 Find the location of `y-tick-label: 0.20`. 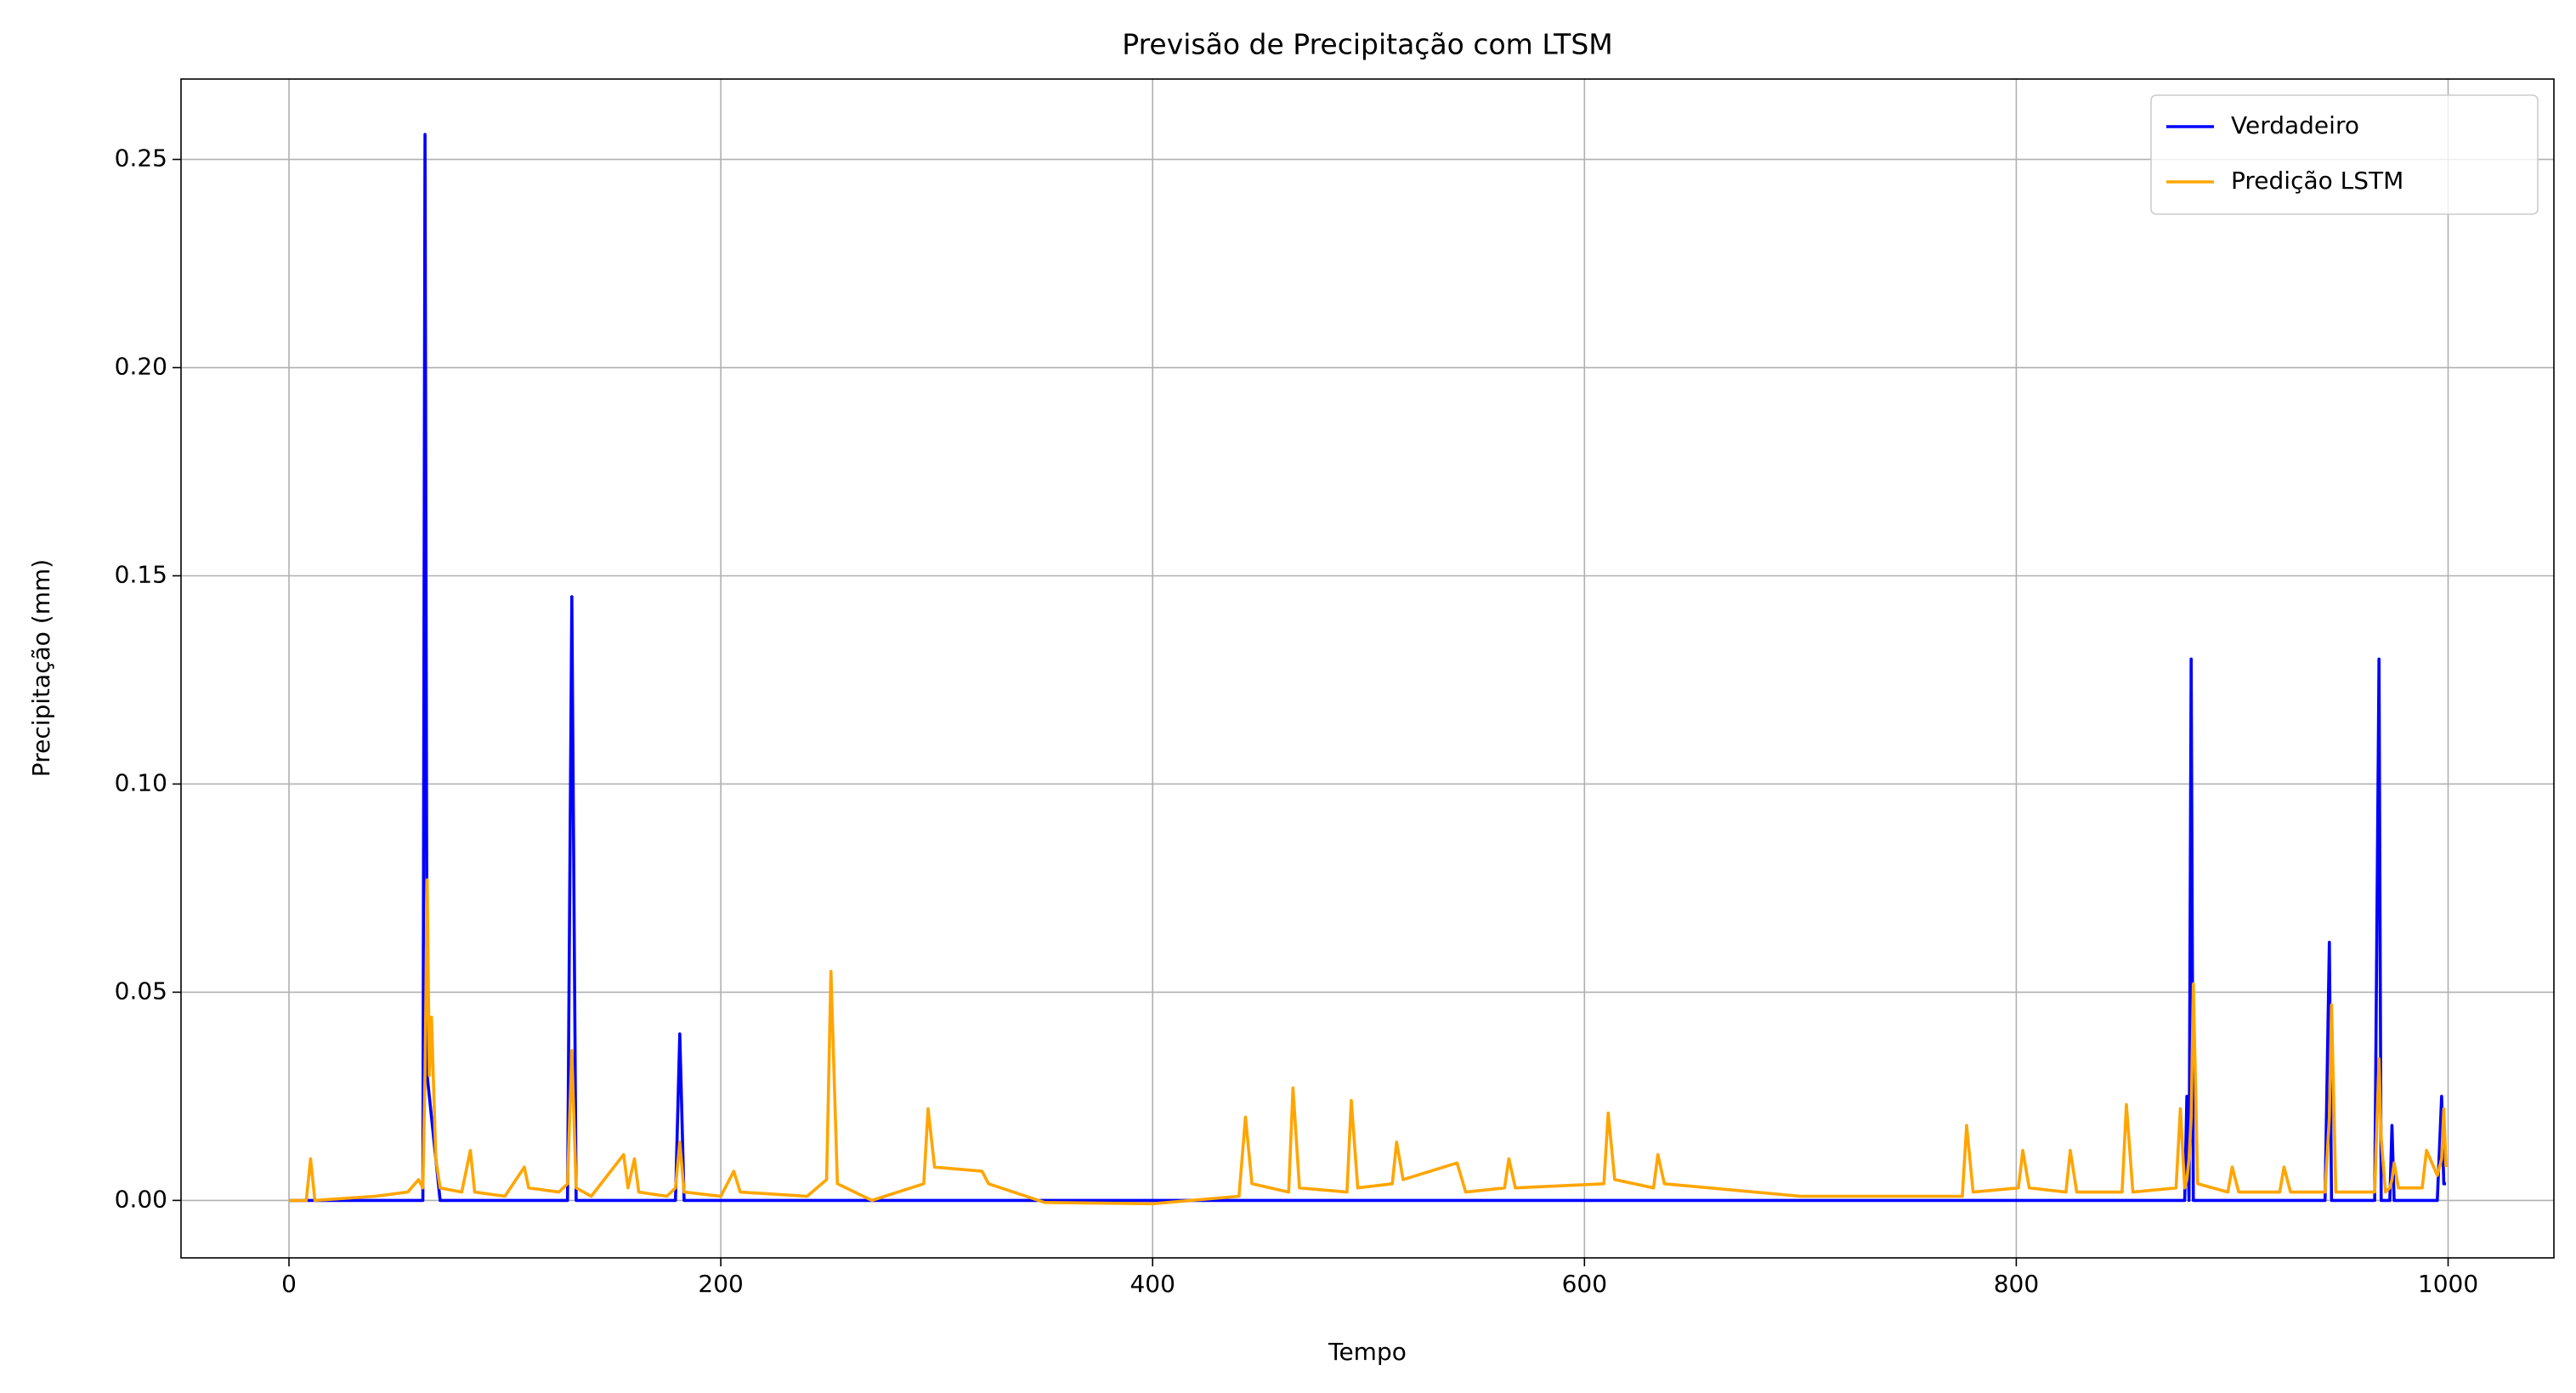

y-tick-label: 0.20 is located at coordinates (141, 367).